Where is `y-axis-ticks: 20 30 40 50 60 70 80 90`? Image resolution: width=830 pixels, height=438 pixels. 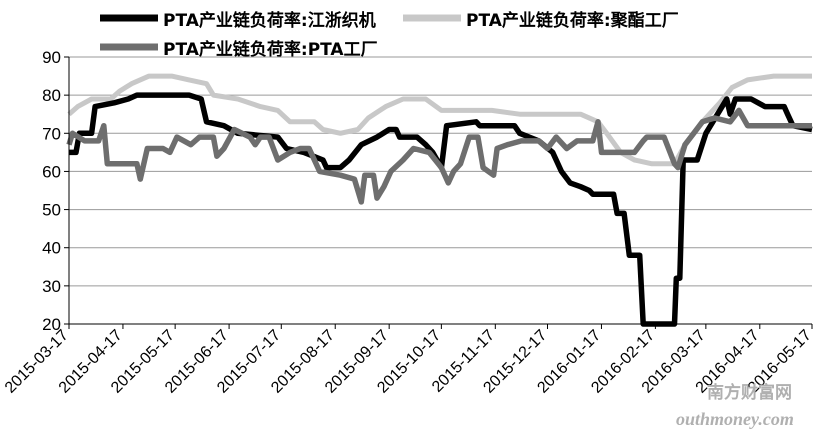
y-axis-ticks: 20 30 40 50 60 70 80 90 is located at coordinates (55, 191).